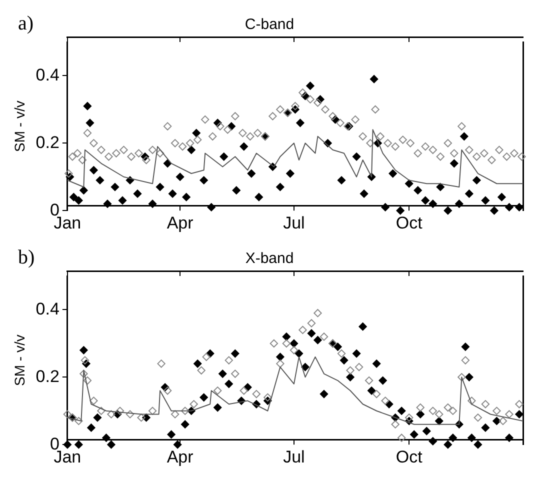 The height and width of the screenshot is (484, 543). Describe the element at coordinates (26, 257) in the screenshot. I see `text: b)` at that location.